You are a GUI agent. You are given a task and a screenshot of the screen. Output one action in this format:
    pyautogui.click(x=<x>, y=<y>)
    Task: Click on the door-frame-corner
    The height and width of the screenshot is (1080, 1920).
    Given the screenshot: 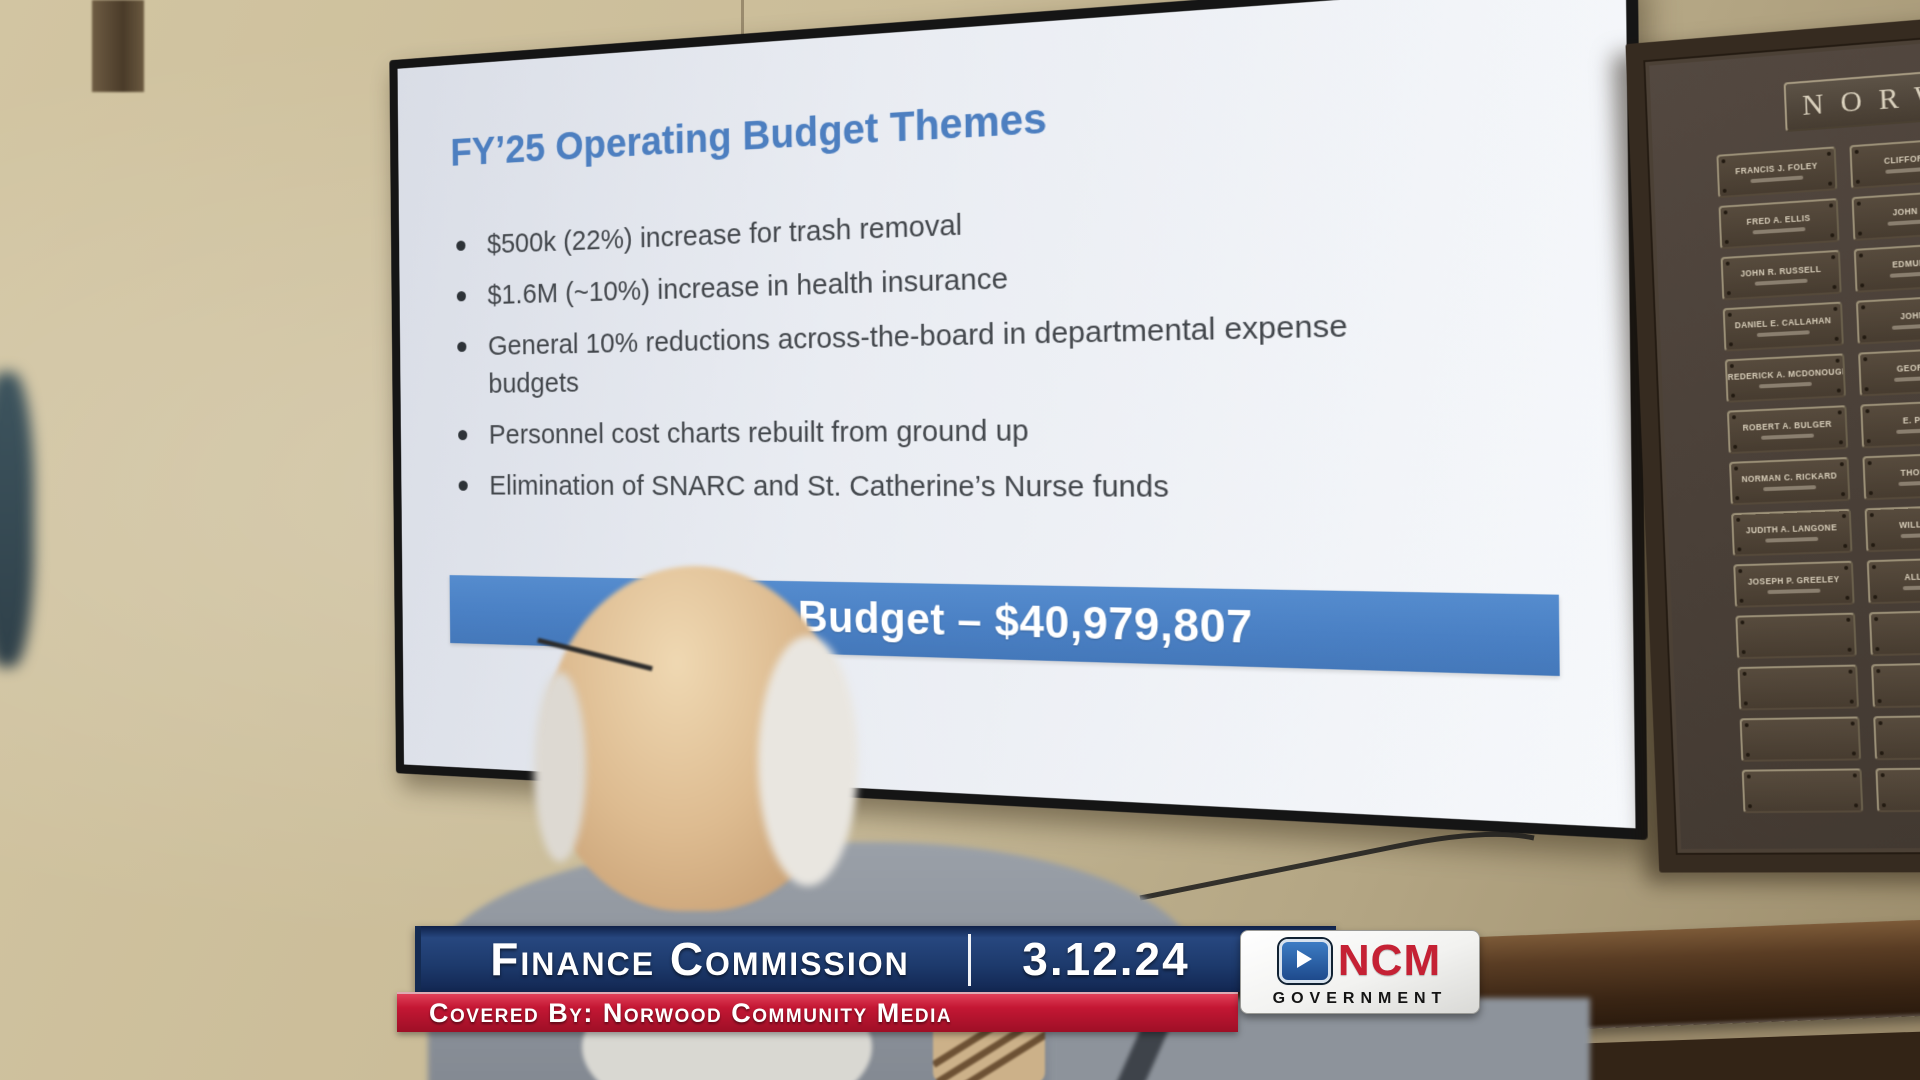 What is the action you would take?
    pyautogui.click(x=118, y=46)
    